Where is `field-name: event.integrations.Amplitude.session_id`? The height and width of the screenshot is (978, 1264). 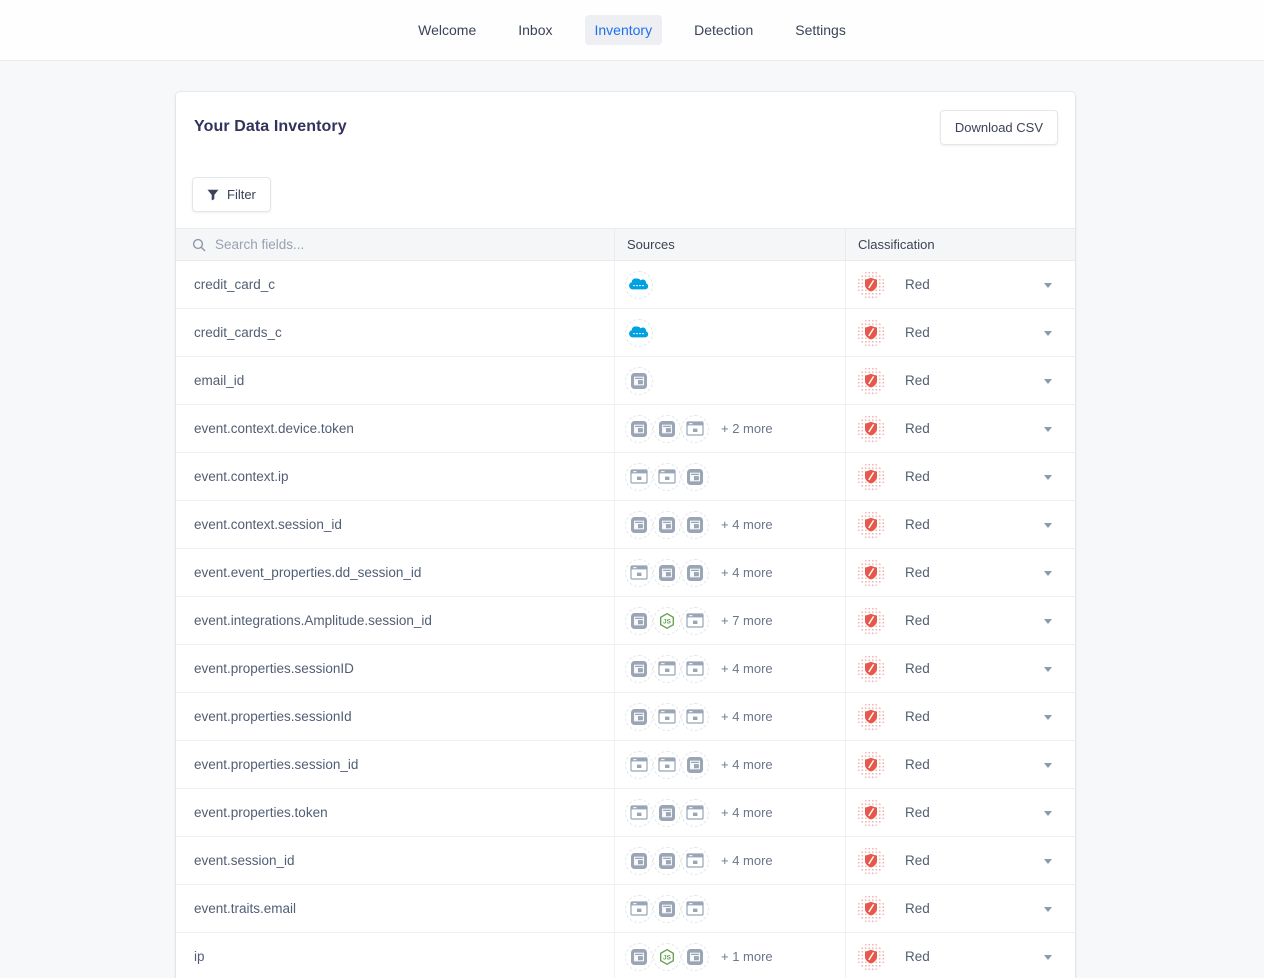 field-name: event.integrations.Amplitude.session_id is located at coordinates (313, 620).